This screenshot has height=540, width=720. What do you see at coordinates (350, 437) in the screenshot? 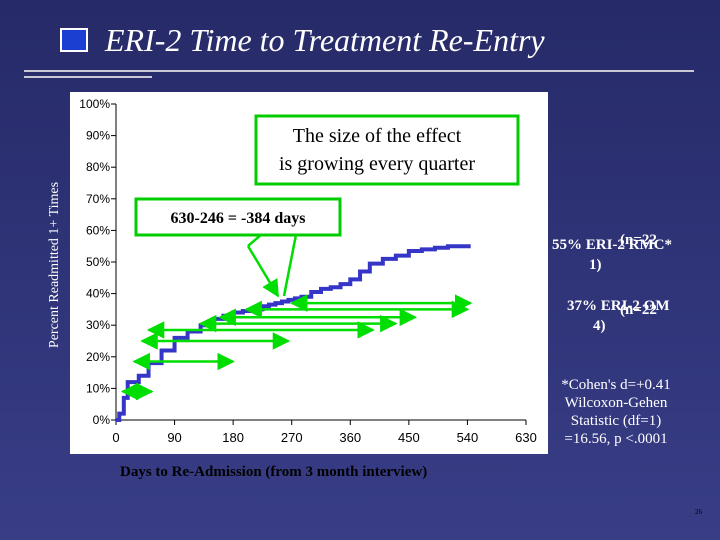
I see `x-tick-label: 360` at bounding box center [350, 437].